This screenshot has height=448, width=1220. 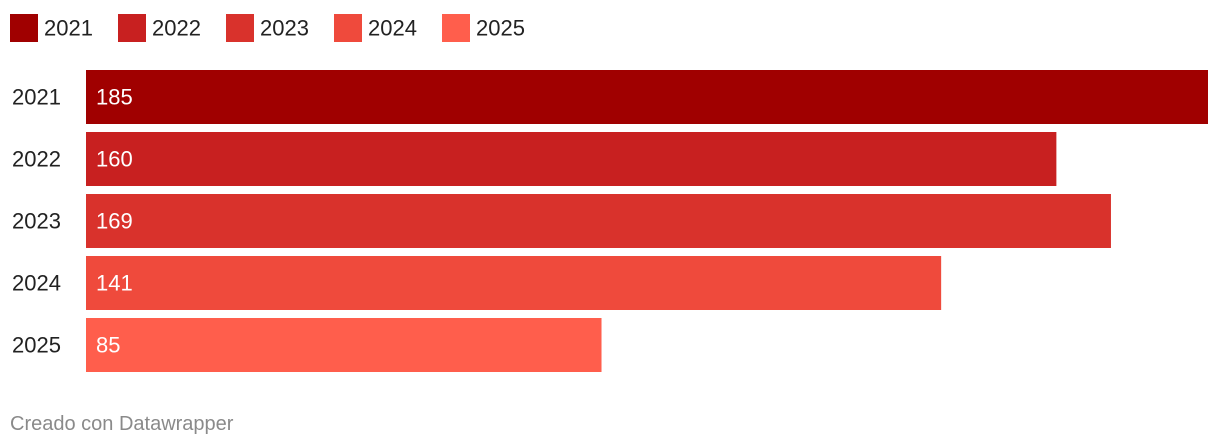 I want to click on value-label-2021: 185, so click(x=114, y=97).